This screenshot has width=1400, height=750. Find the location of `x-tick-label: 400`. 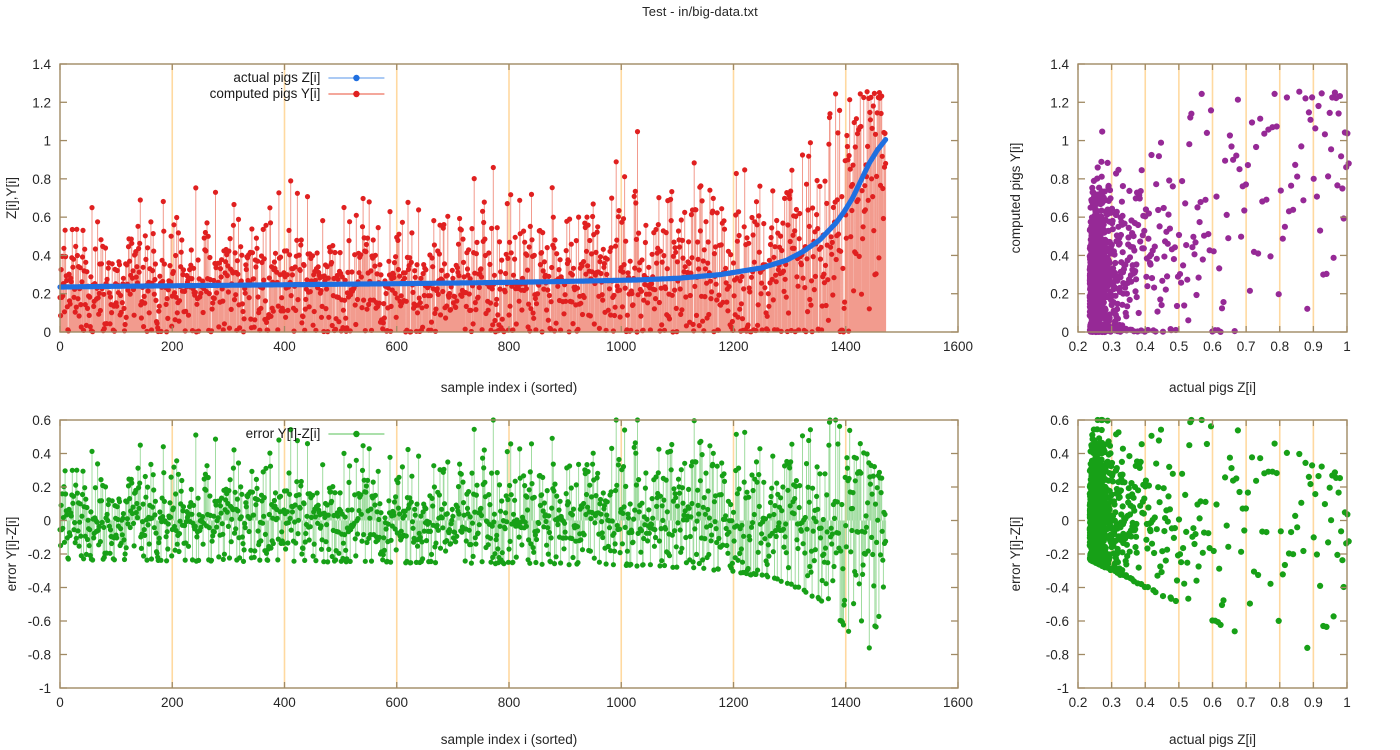

x-tick-label: 400 is located at coordinates (284, 346).